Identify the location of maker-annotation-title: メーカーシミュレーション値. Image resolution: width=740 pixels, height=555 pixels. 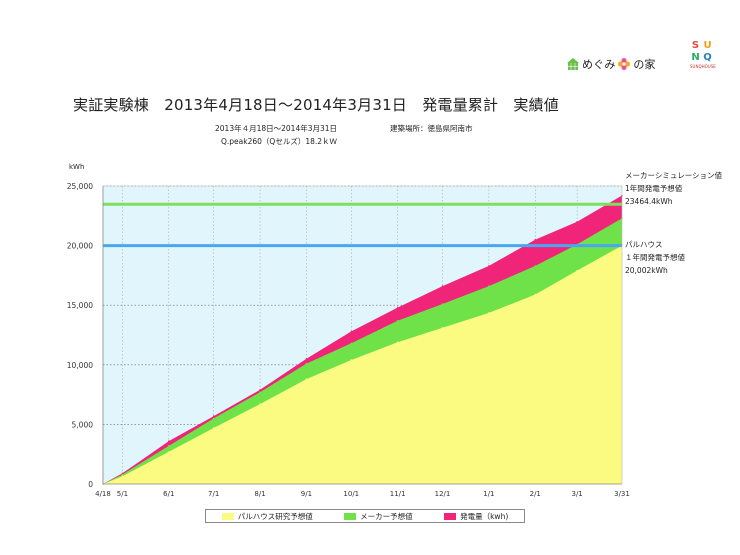
(674, 175).